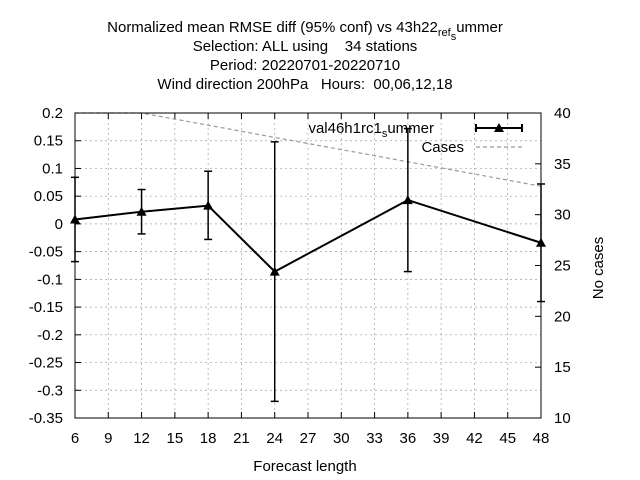  What do you see at coordinates (507, 438) in the screenshot?
I see `x-tick-label: 45` at bounding box center [507, 438].